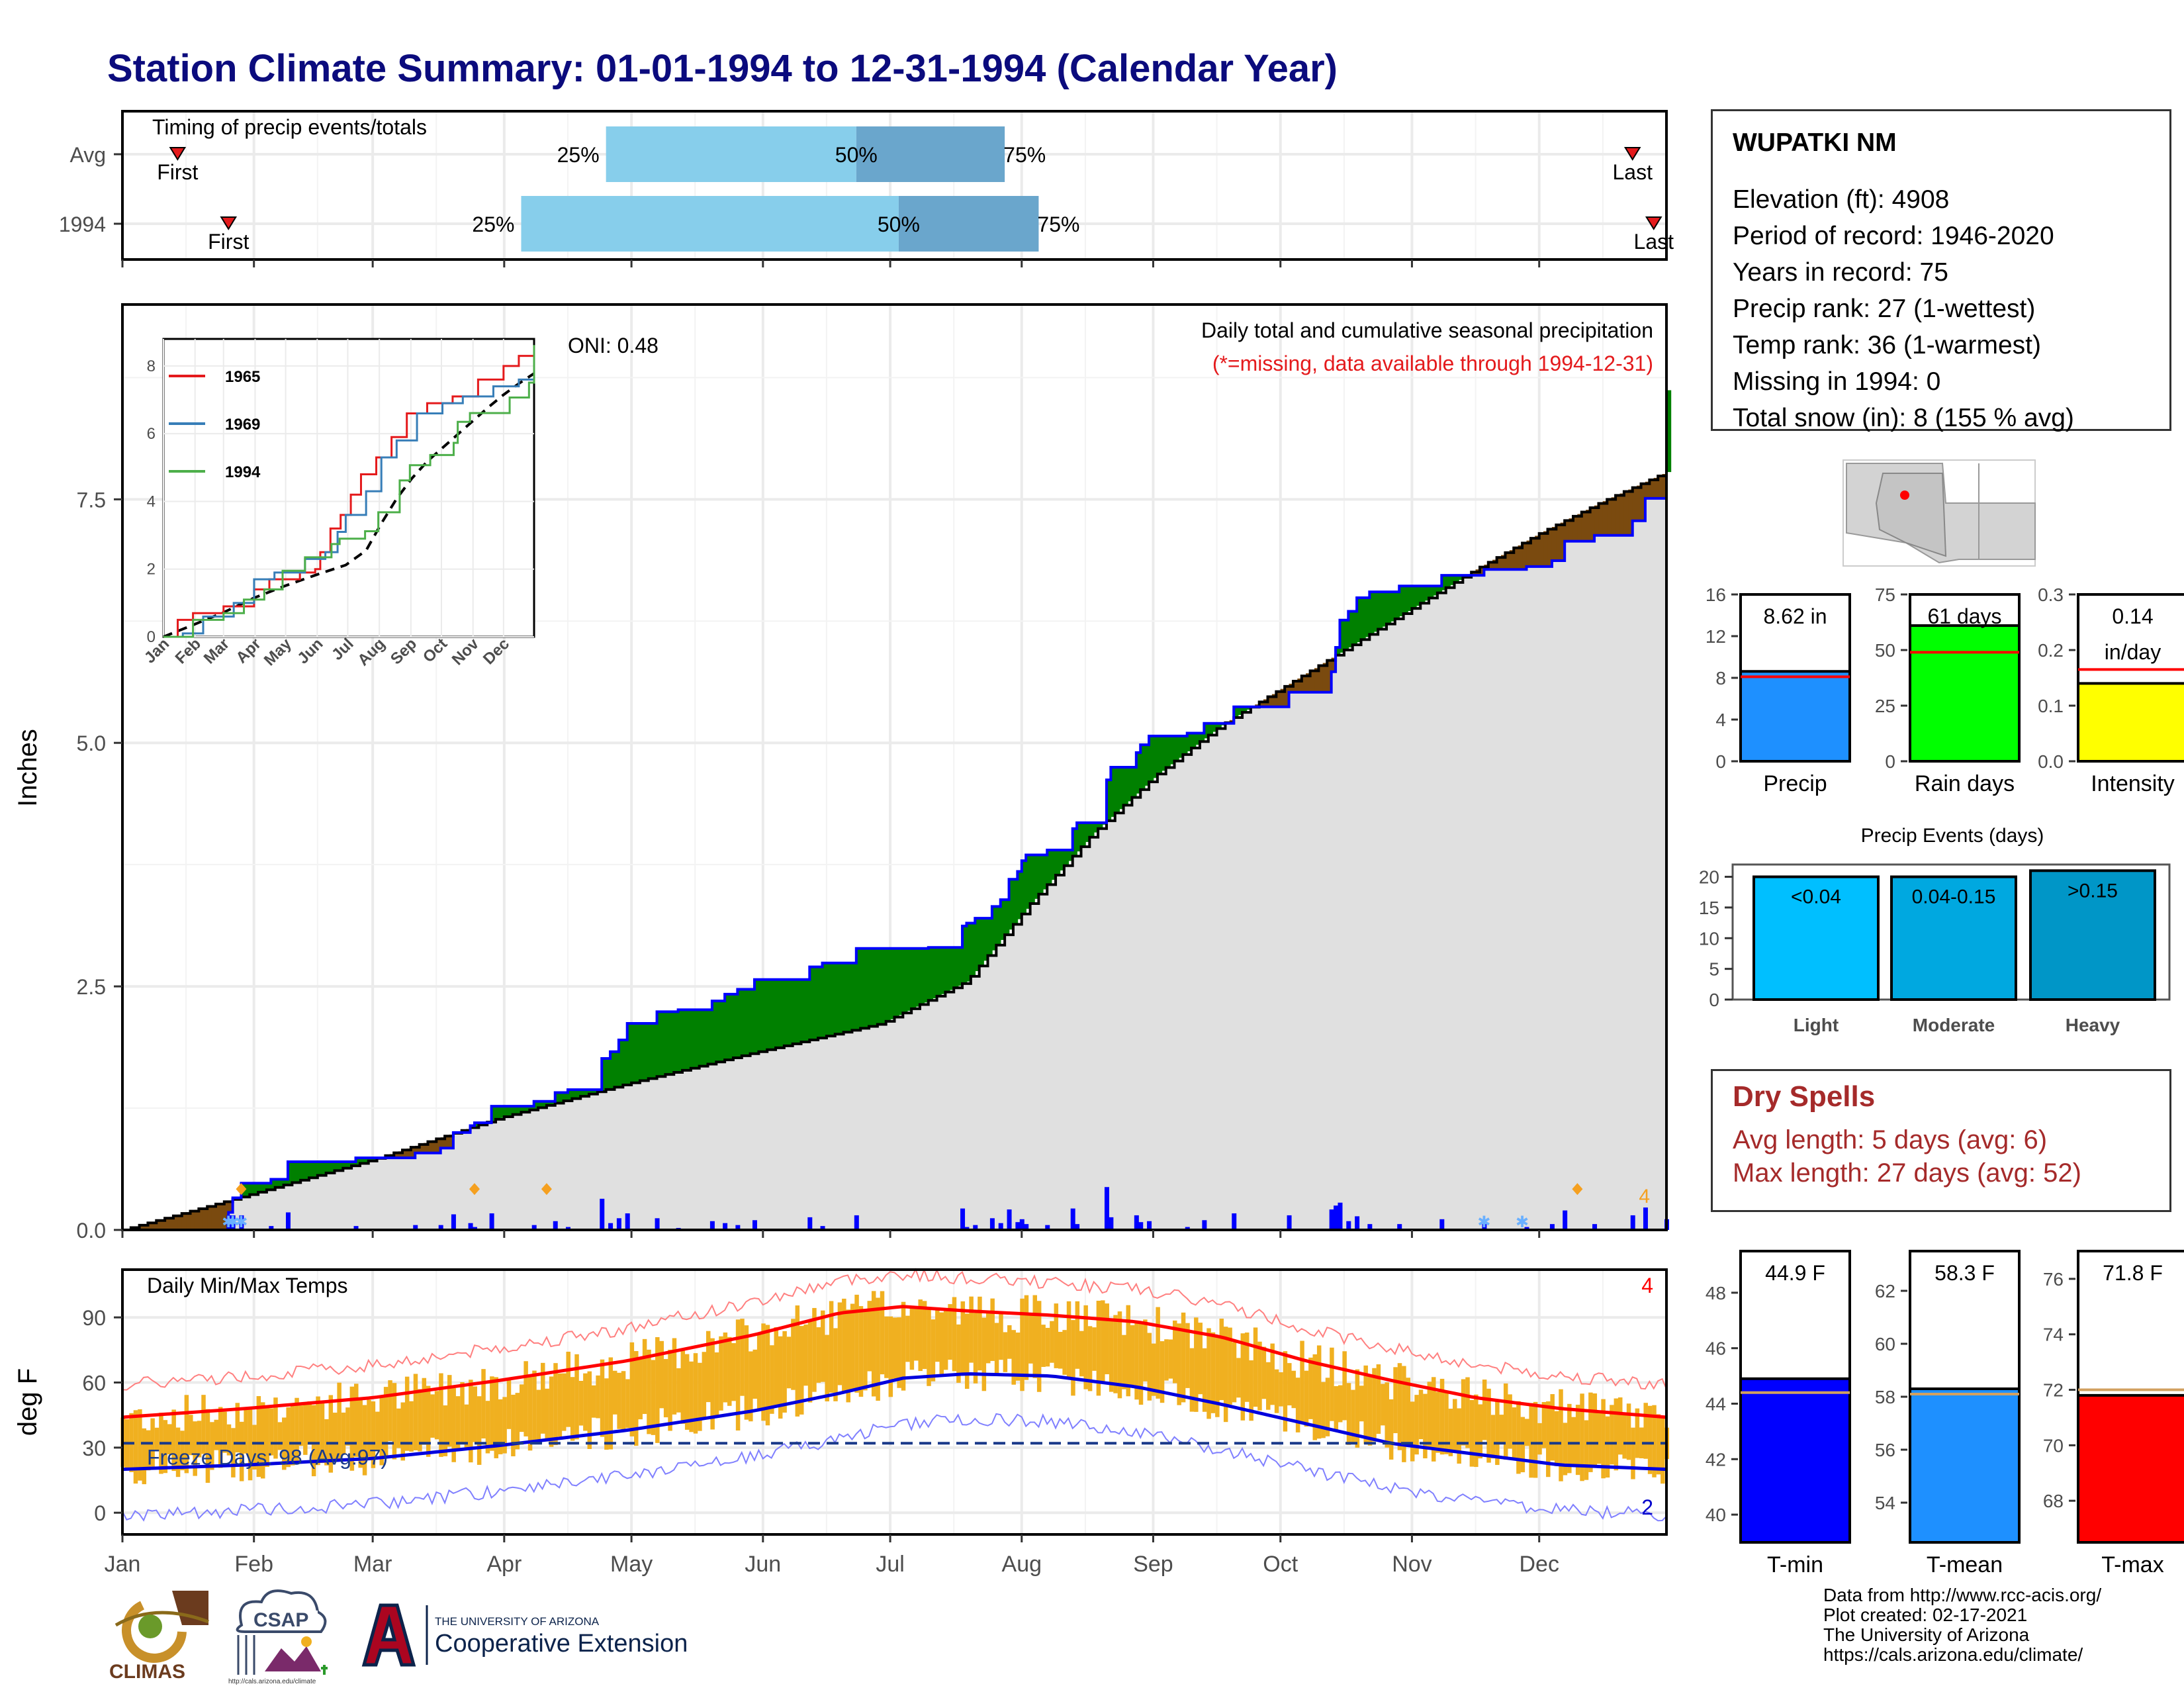  Describe the element at coordinates (1795, 616) in the screenshot. I see `summary-bar-value: 8.62 in` at that location.